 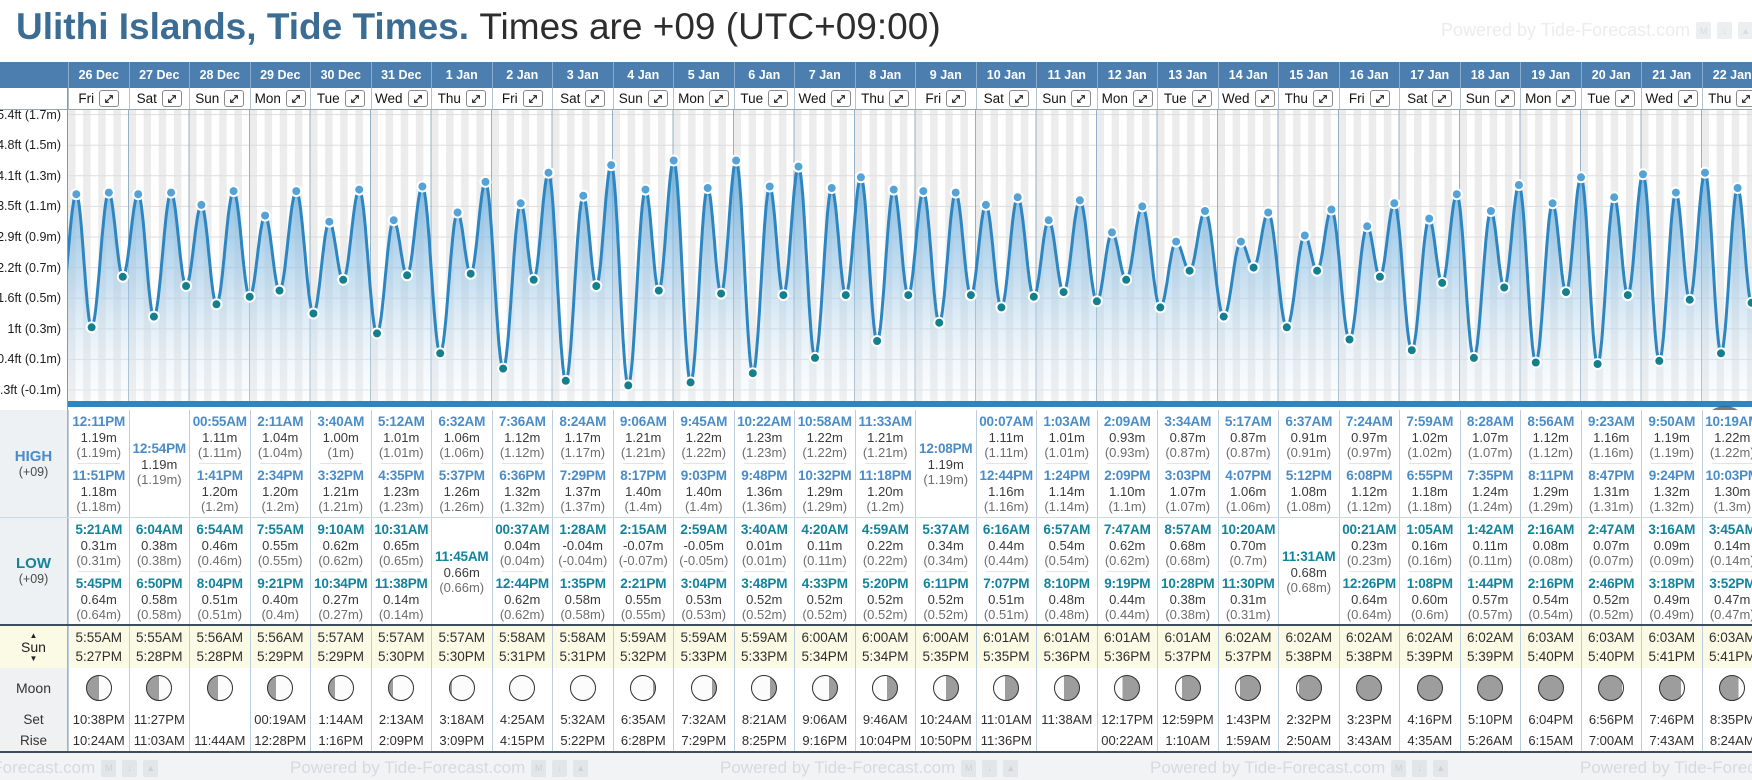 I want to click on tide-height-alt: (1.32m), so click(x=522, y=506).